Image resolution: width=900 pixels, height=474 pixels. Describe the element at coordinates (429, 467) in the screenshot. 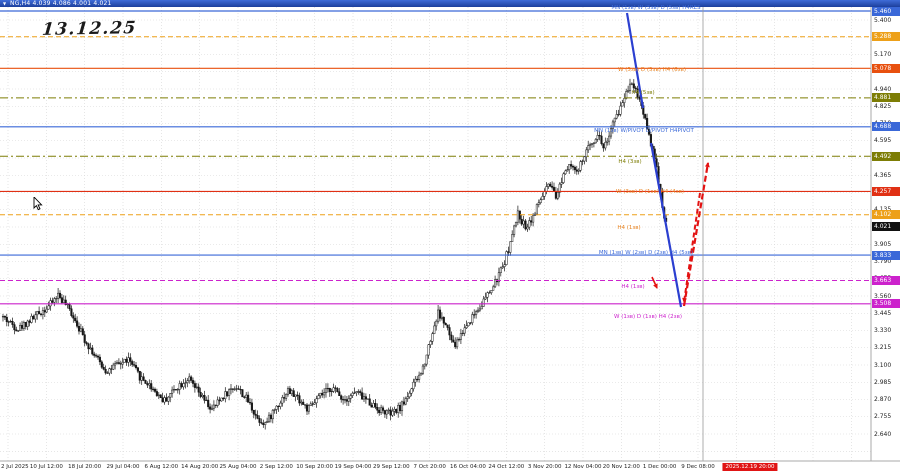

I see `time-tick-label: 7 Oct 20:00` at that location.